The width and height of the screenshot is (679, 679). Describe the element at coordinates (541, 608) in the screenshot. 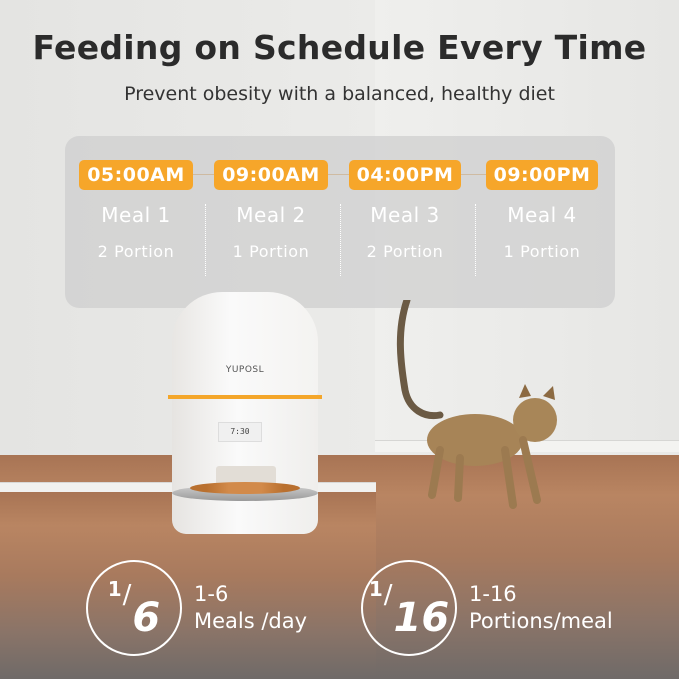

I see `stat-text: 1-16 Portions/meal` at that location.